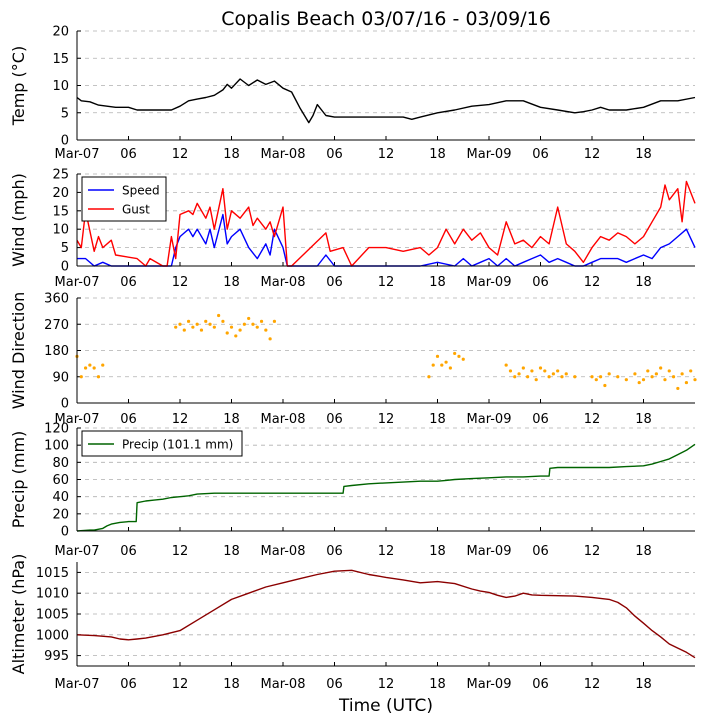 Image resolution: width=705 pixels, height=725 pixels. Describe the element at coordinates (56, 351) in the screenshot. I see `y-tick-label: 180` at that location.